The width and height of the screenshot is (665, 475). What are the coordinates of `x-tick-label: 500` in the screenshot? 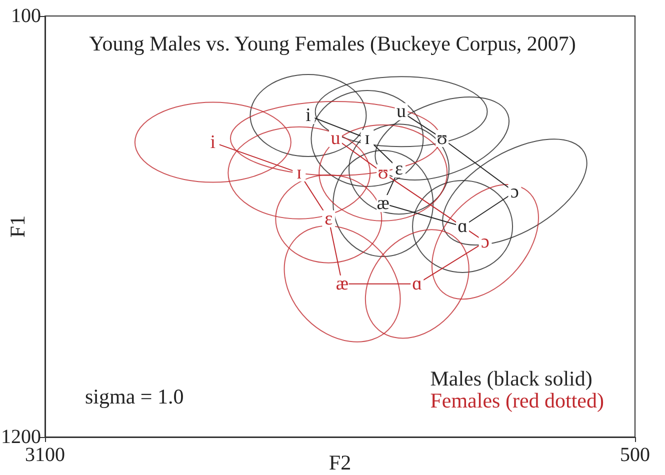 It's located at (635, 455).